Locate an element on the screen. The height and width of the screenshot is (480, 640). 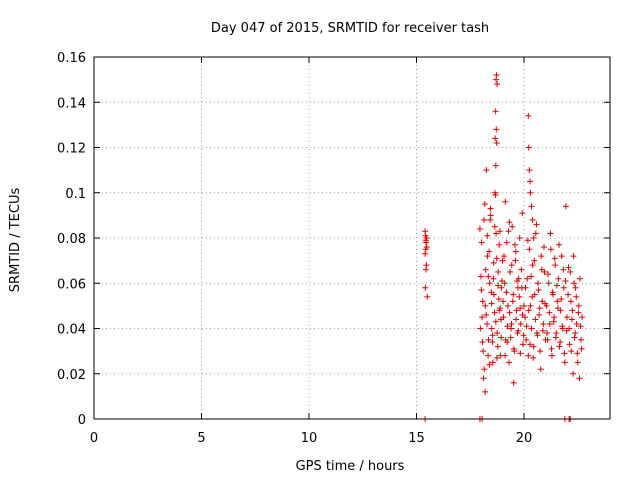
y-tick-label: 0 is located at coordinates (82, 420).